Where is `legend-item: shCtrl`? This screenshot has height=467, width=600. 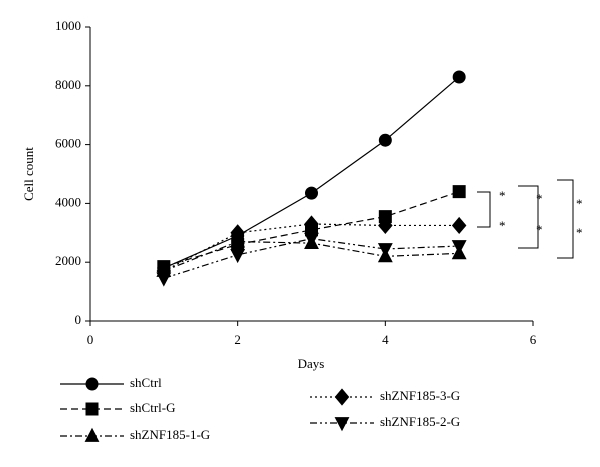 legend-item: shCtrl is located at coordinates (111, 383).